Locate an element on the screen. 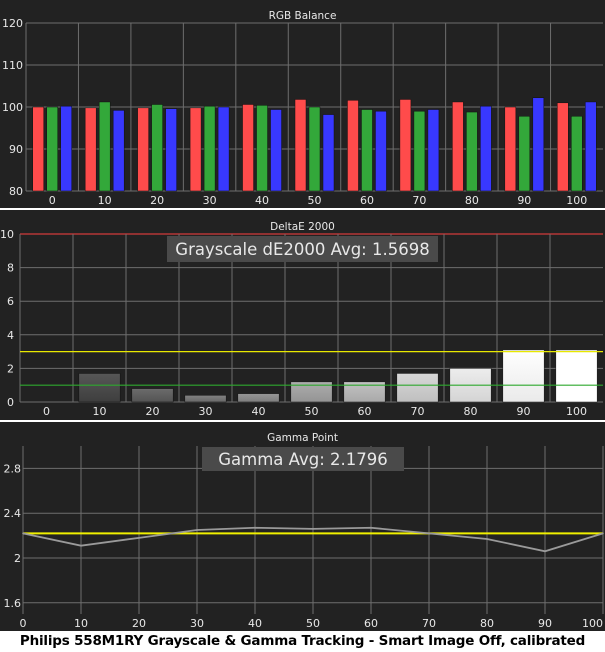 The height and width of the screenshot is (652, 605). annotation-box is located at coordinates (303, 459).